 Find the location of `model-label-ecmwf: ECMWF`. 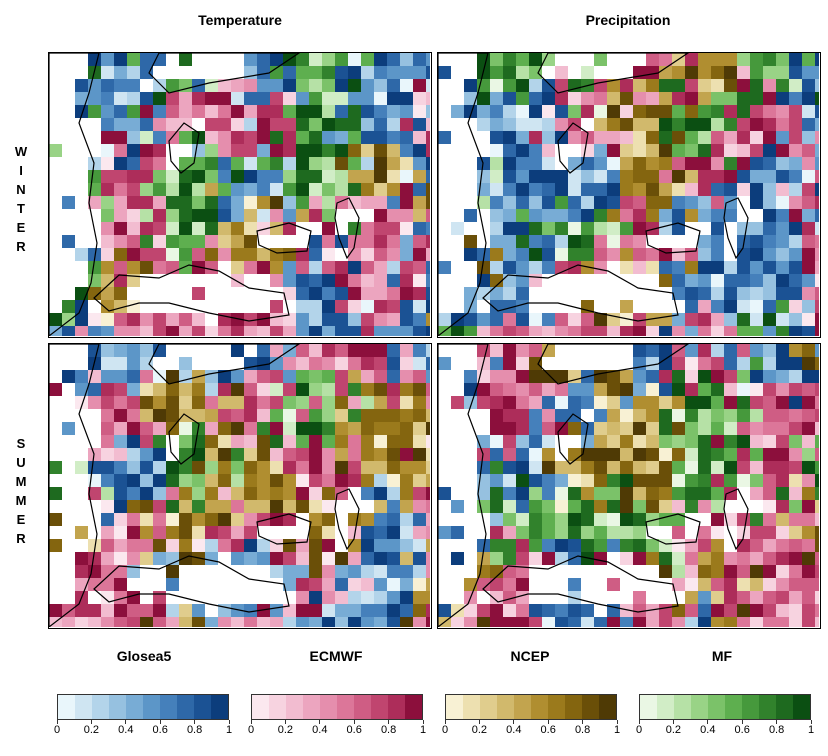

model-label-ecmwf: ECMWF is located at coordinates (336, 656).